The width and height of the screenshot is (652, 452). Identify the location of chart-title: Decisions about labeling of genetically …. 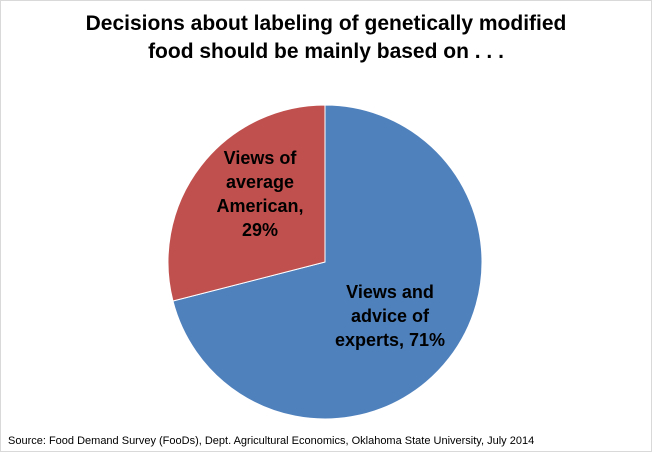
(326, 38).